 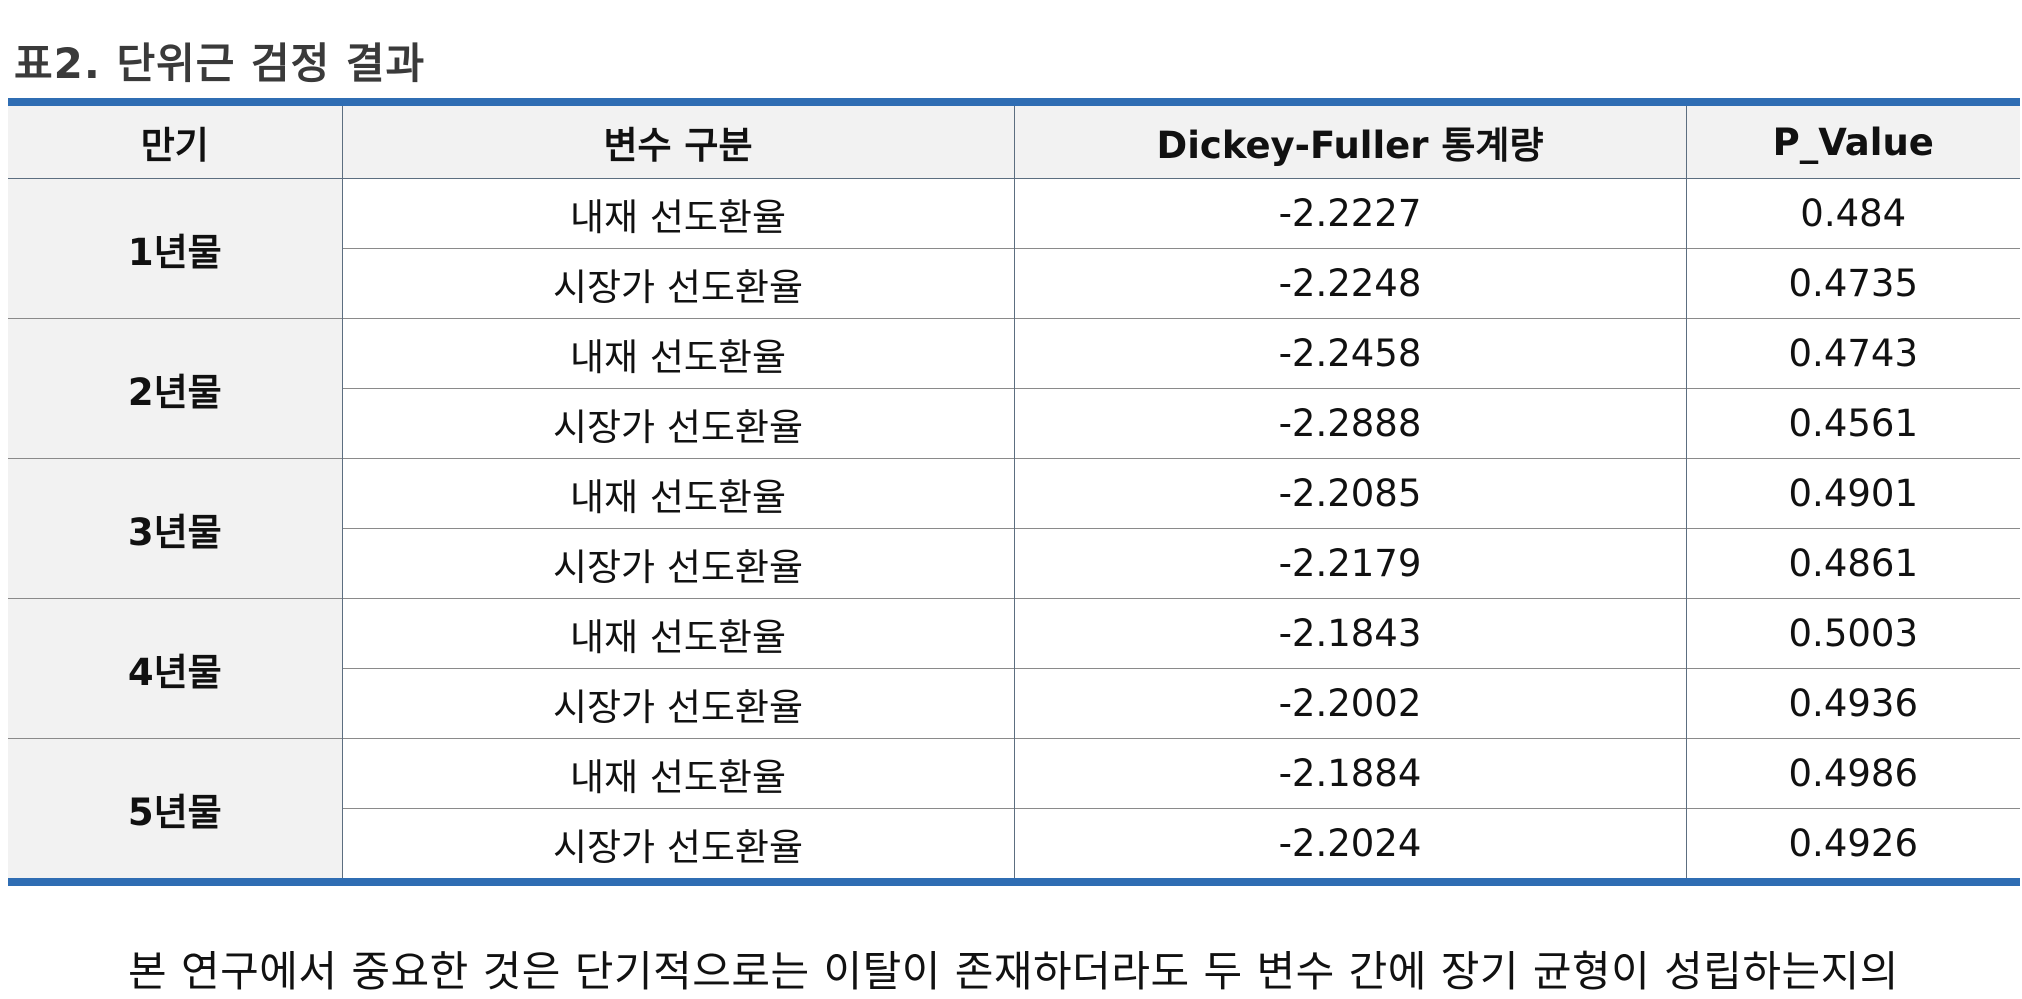 What do you see at coordinates (1349, 140) in the screenshot?
I see `header-df-stat: Dickey-Fuller 통계량` at bounding box center [1349, 140].